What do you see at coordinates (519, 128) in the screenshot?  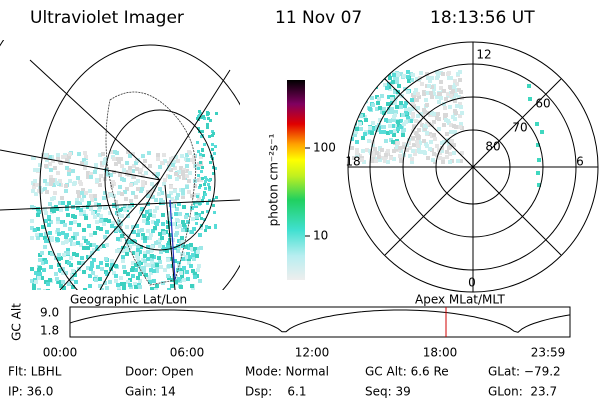 I see `lat-label: 70` at bounding box center [519, 128].